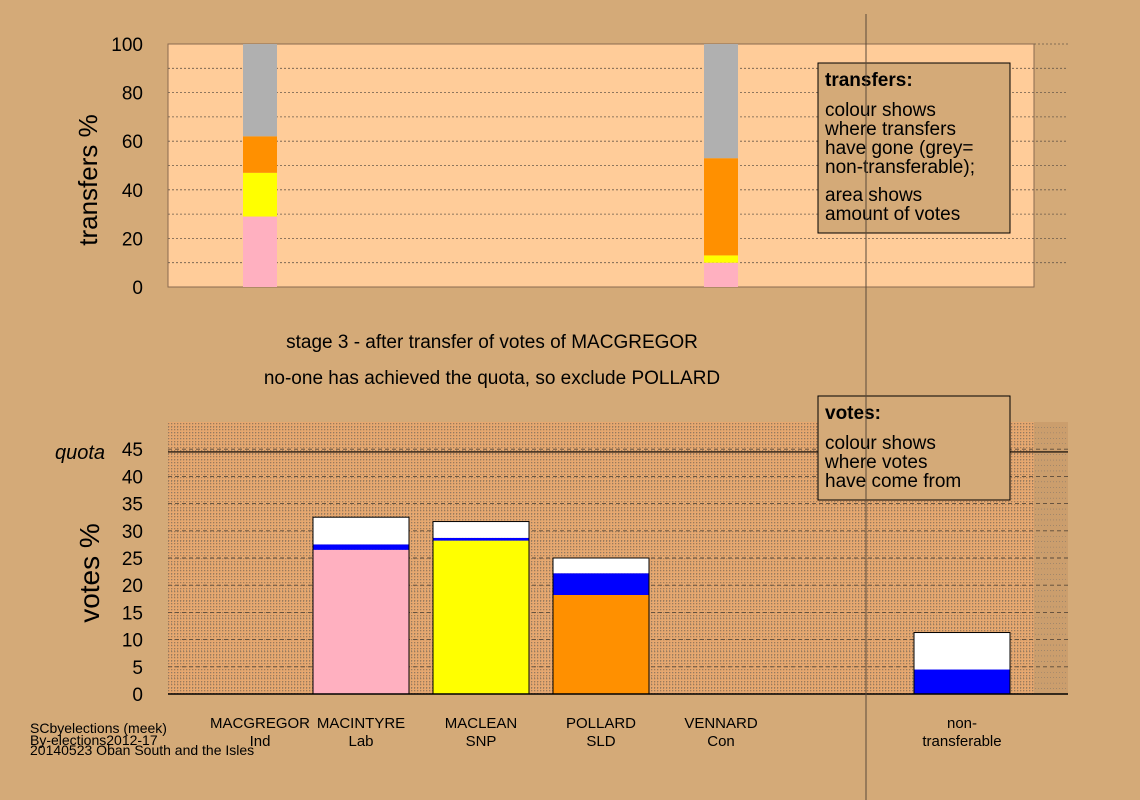  What do you see at coordinates (892, 214) in the screenshot?
I see `transfers-legend-line: amount of votes` at bounding box center [892, 214].